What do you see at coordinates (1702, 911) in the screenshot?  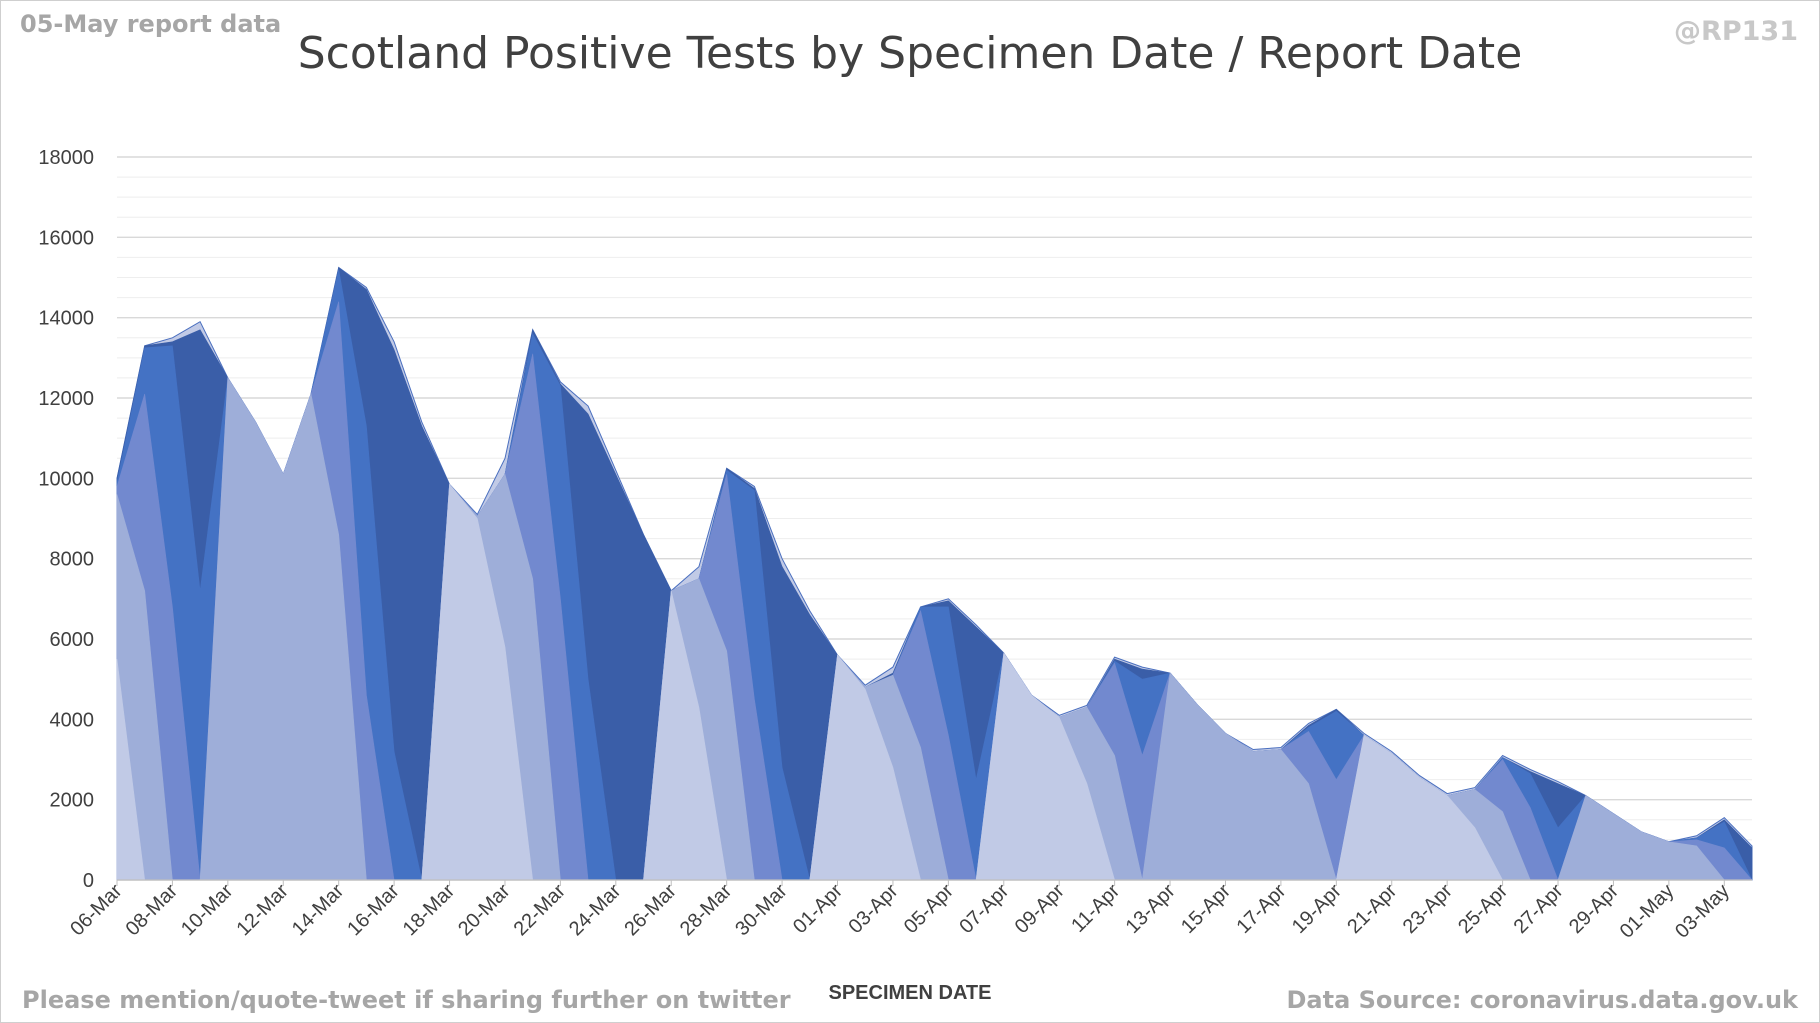 I see `x-tick-label: 03-May` at bounding box center [1702, 911].